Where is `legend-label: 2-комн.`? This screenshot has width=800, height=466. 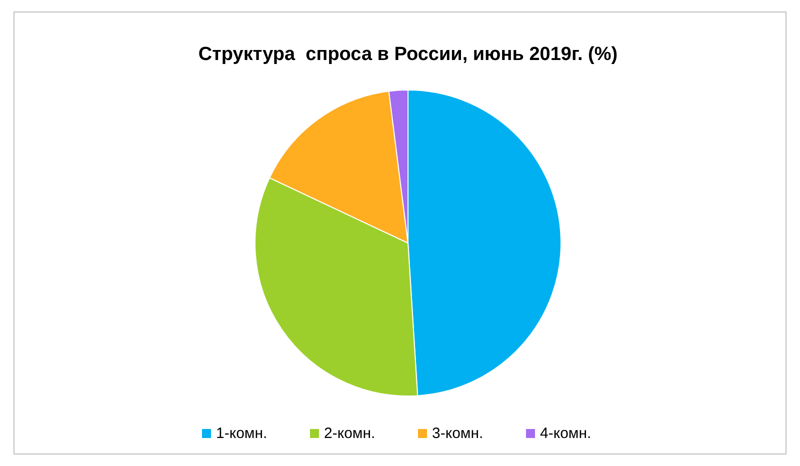
legend-label: 2-комн. is located at coordinates (350, 433).